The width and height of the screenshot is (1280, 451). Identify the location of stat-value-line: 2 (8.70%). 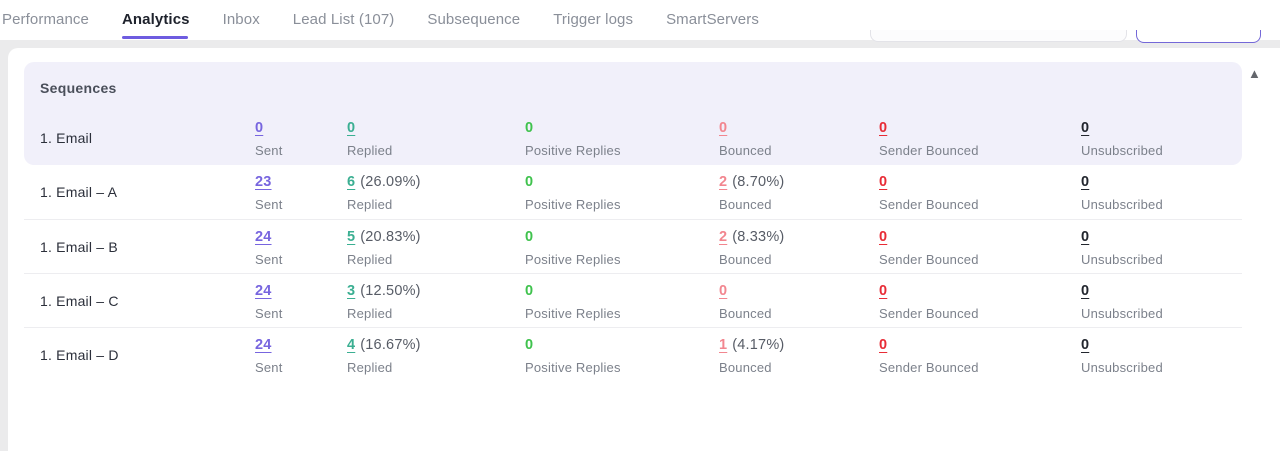
(751, 182).